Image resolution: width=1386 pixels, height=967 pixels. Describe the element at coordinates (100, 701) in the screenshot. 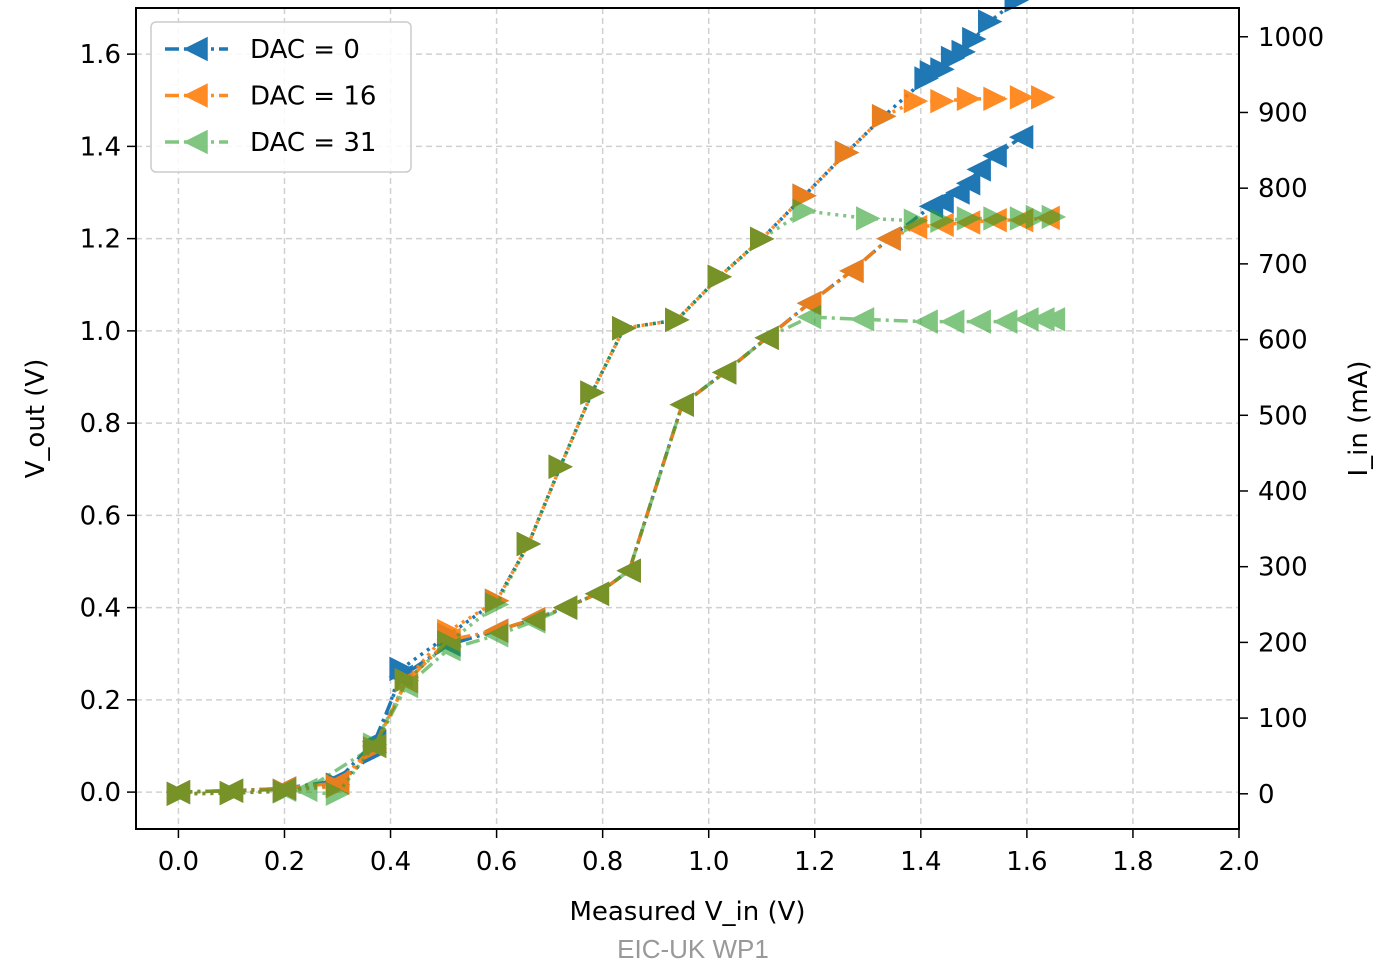

I see `y-tick-label: 0.2` at that location.